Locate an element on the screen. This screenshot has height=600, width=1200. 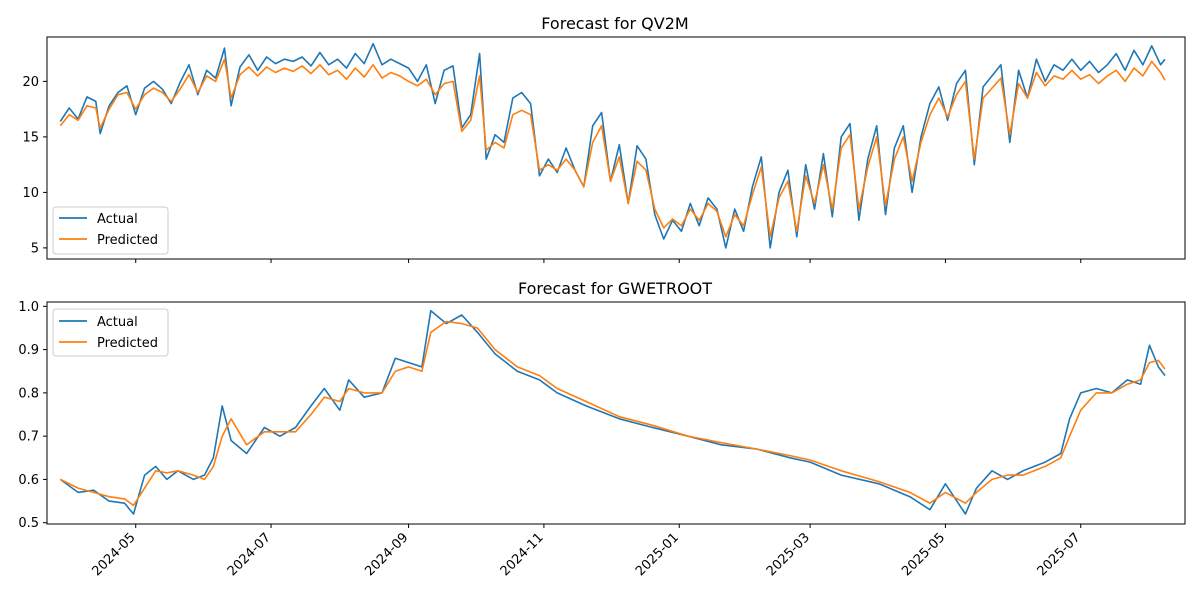
y-tick-label: 1.0 is located at coordinates (28, 307).